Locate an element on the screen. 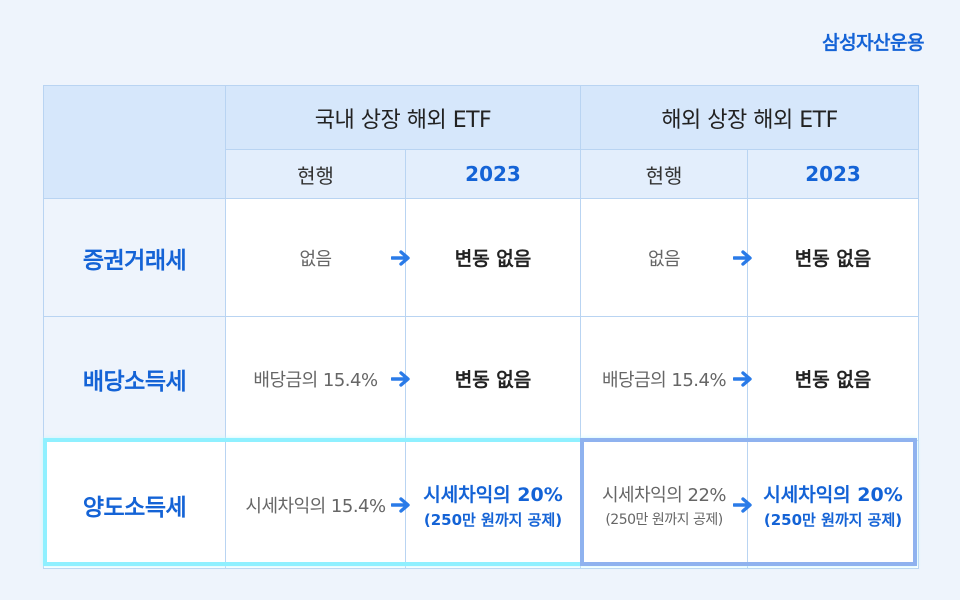 The width and height of the screenshot is (960, 600). domestic-current-cell: 시세차익의 15.4% is located at coordinates (317, 504).